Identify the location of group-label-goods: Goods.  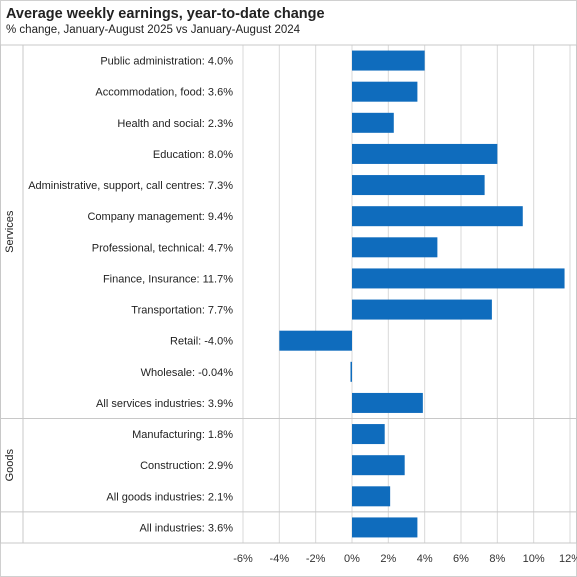
(10, 464).